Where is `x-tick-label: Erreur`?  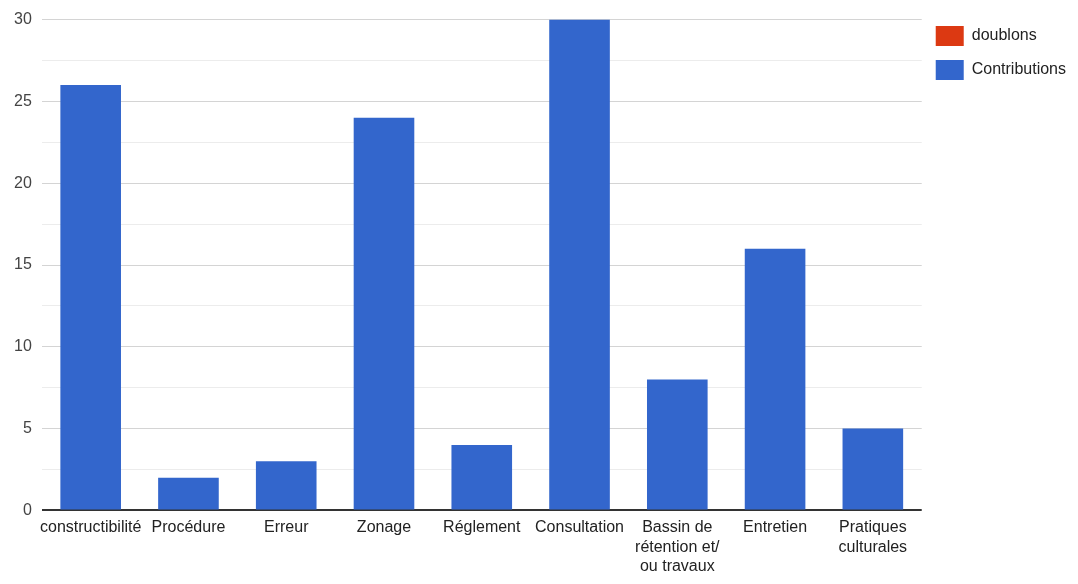 x-tick-label: Erreur is located at coordinates (287, 527).